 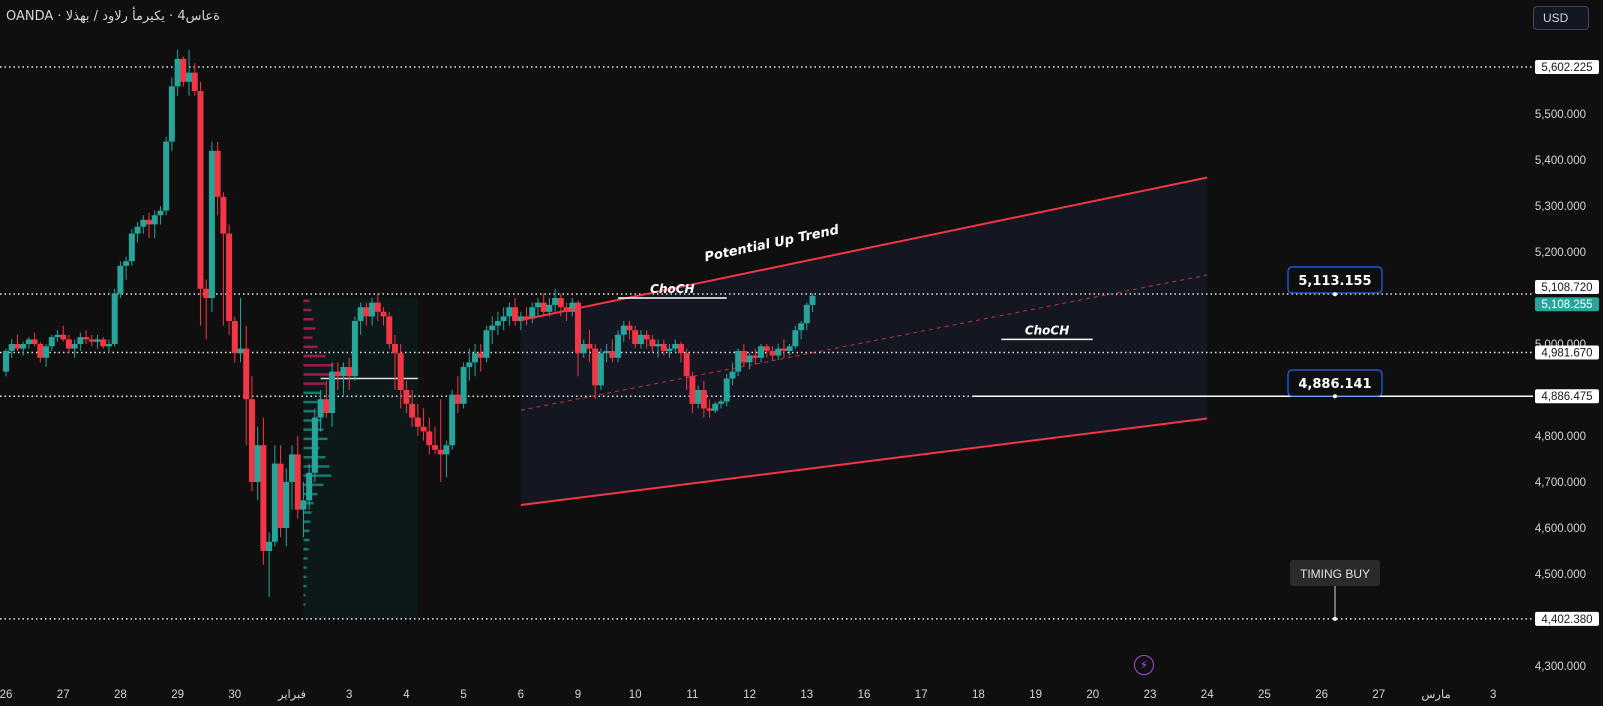 I want to click on y-tick-label: 5,500.000, so click(x=1560, y=115).